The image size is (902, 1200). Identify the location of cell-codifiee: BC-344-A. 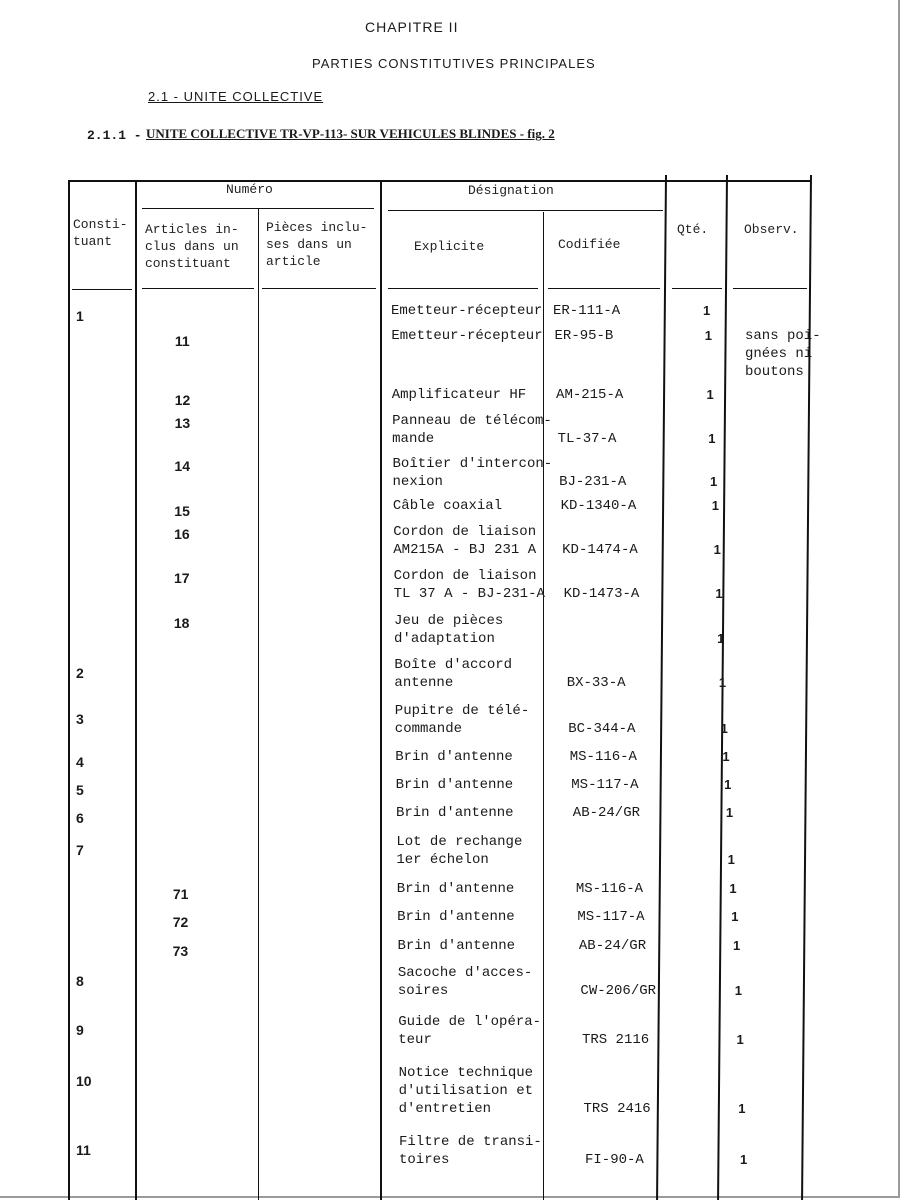
(602, 729).